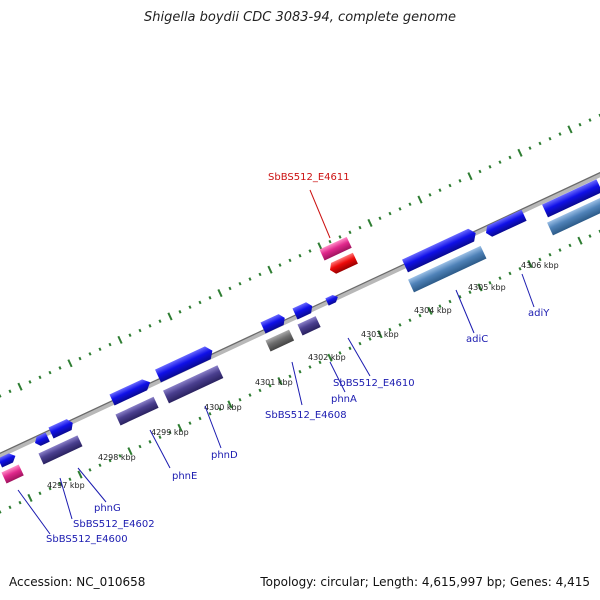  What do you see at coordinates (224, 455) in the screenshot?
I see `gene-label: phnD` at bounding box center [224, 455].